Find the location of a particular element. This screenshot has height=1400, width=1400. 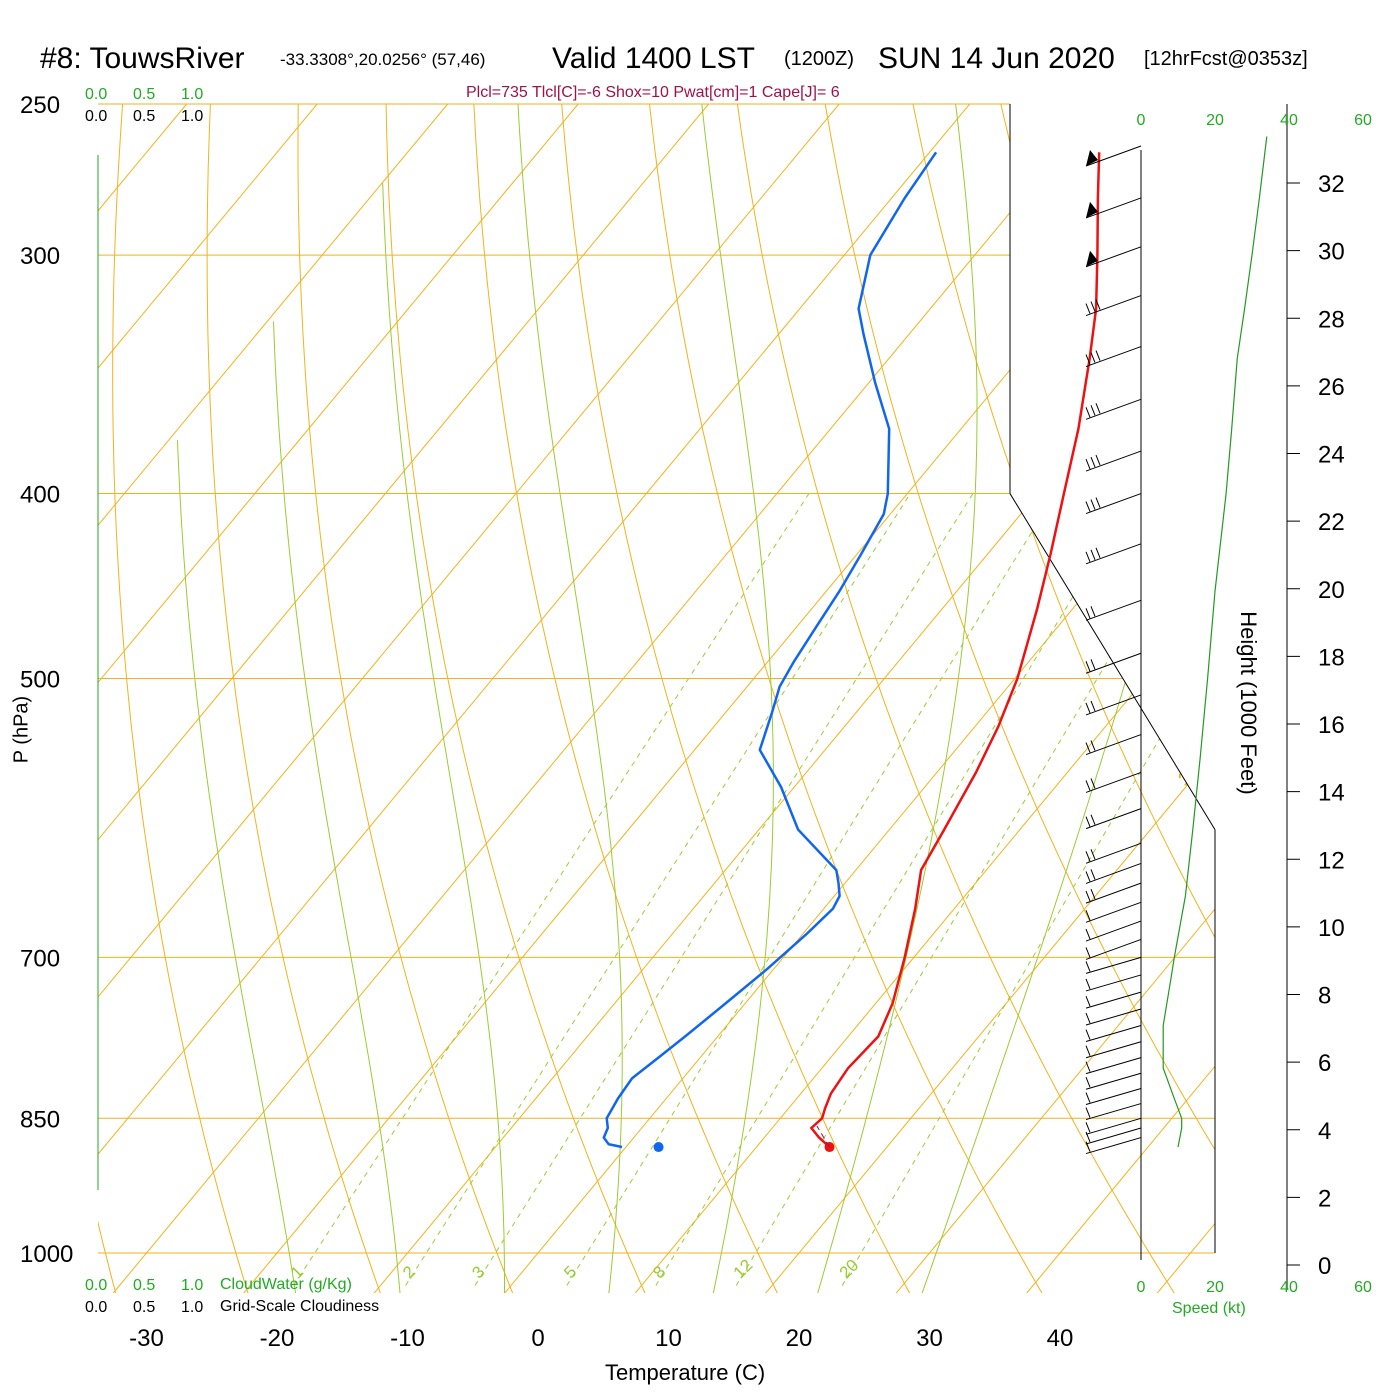

isotherm-label: 30 is located at coordinates (1190, 774).